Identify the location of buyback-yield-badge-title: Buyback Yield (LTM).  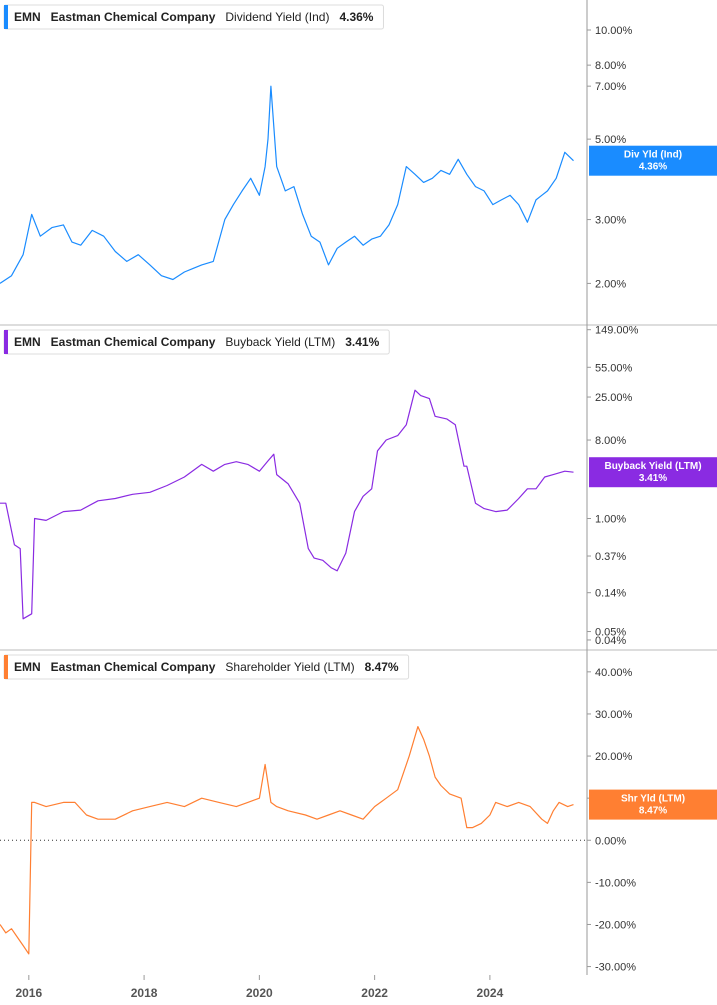
(652, 466).